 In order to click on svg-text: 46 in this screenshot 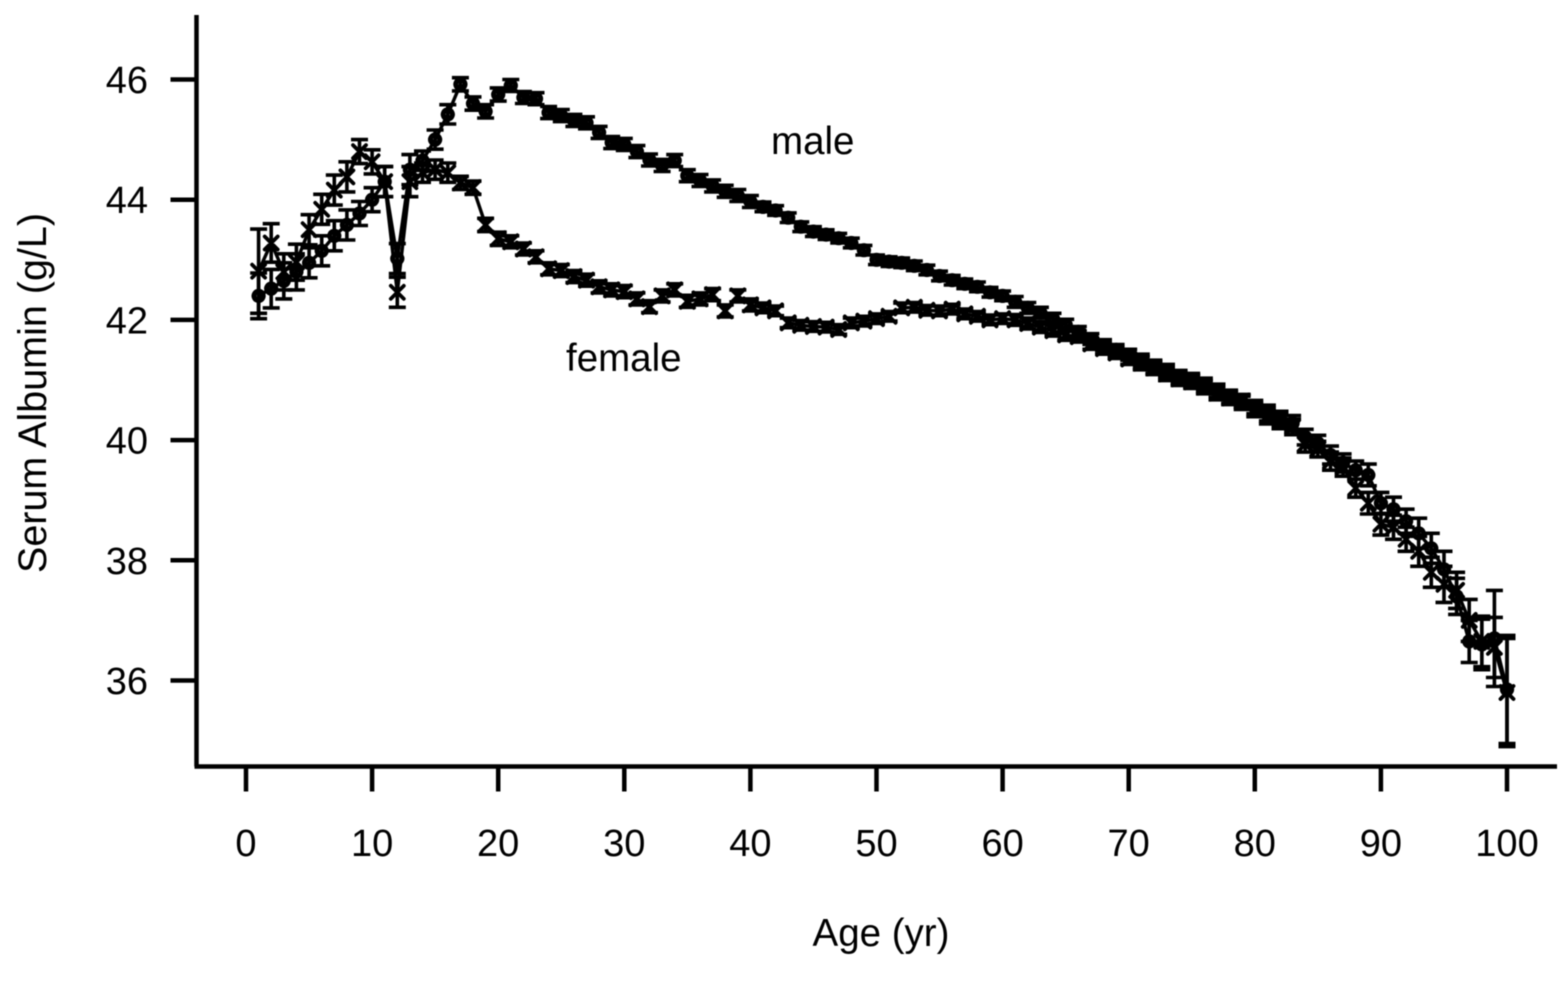, I will do `click(127, 81)`.